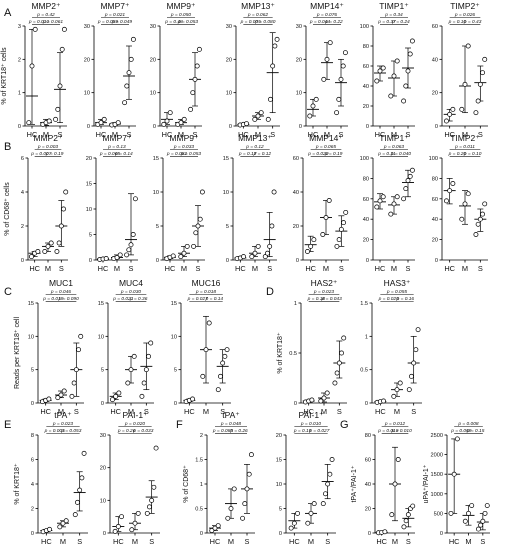 Image resolution: width=514 pixels, height=550 pixels. What do you see at coordinates (61, 283) in the screenshot?
I see `subplot-title: MUC1` at bounding box center [61, 283].